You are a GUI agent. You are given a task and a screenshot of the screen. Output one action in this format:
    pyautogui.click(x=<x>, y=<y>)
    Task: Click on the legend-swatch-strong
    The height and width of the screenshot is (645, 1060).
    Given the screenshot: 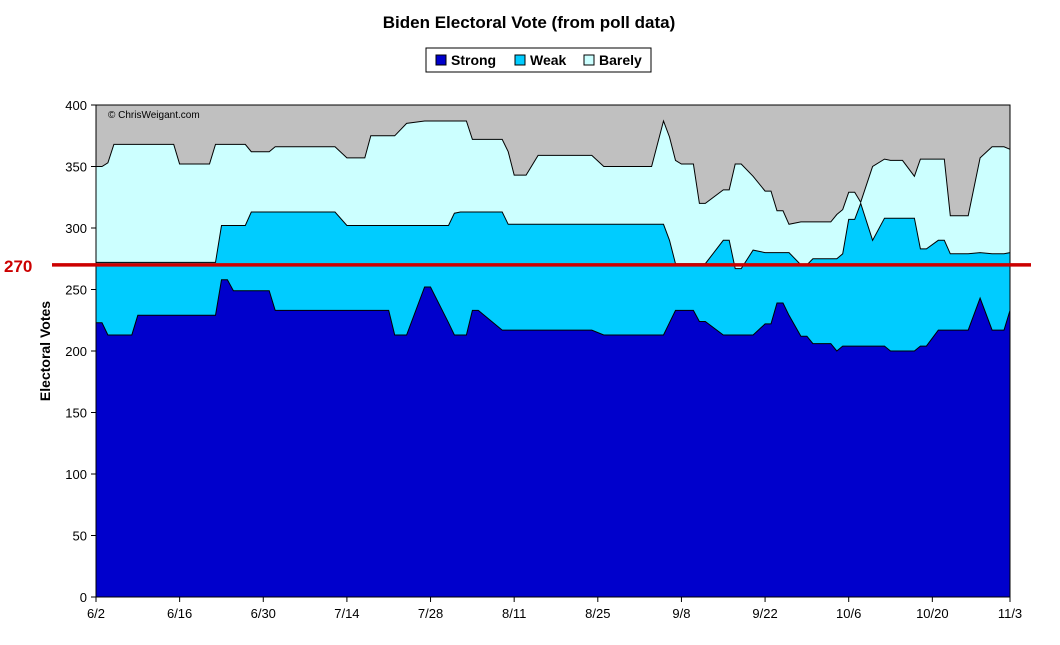 What is the action you would take?
    pyautogui.click(x=441, y=60)
    